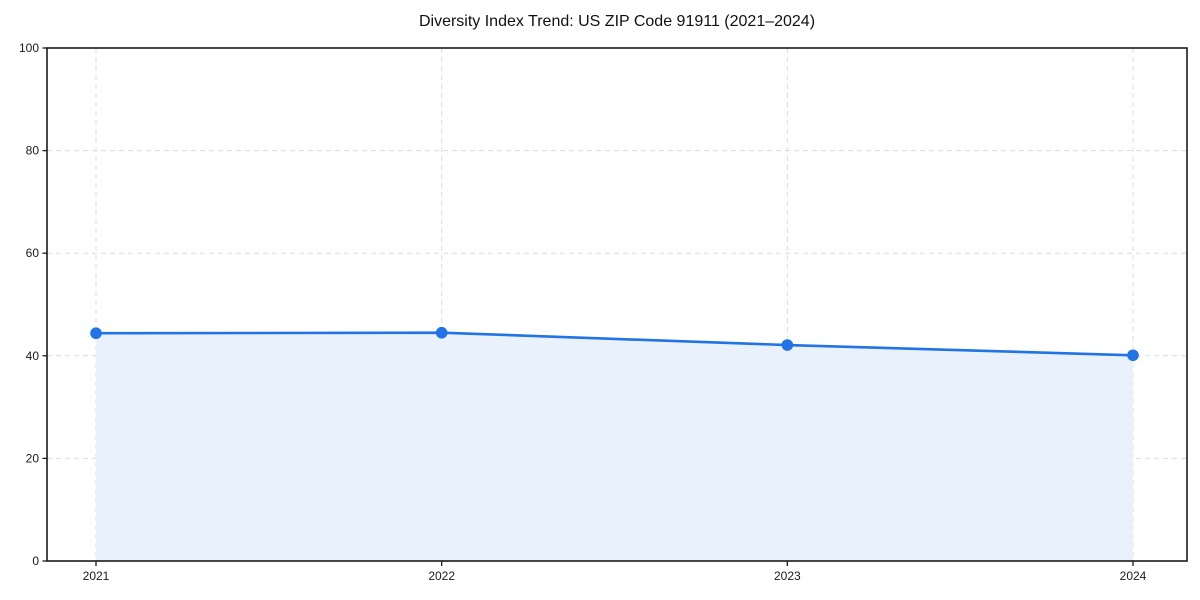 The width and height of the screenshot is (1200, 600). Describe the element at coordinates (35, 561) in the screenshot. I see `y-tick-label: 0` at that location.